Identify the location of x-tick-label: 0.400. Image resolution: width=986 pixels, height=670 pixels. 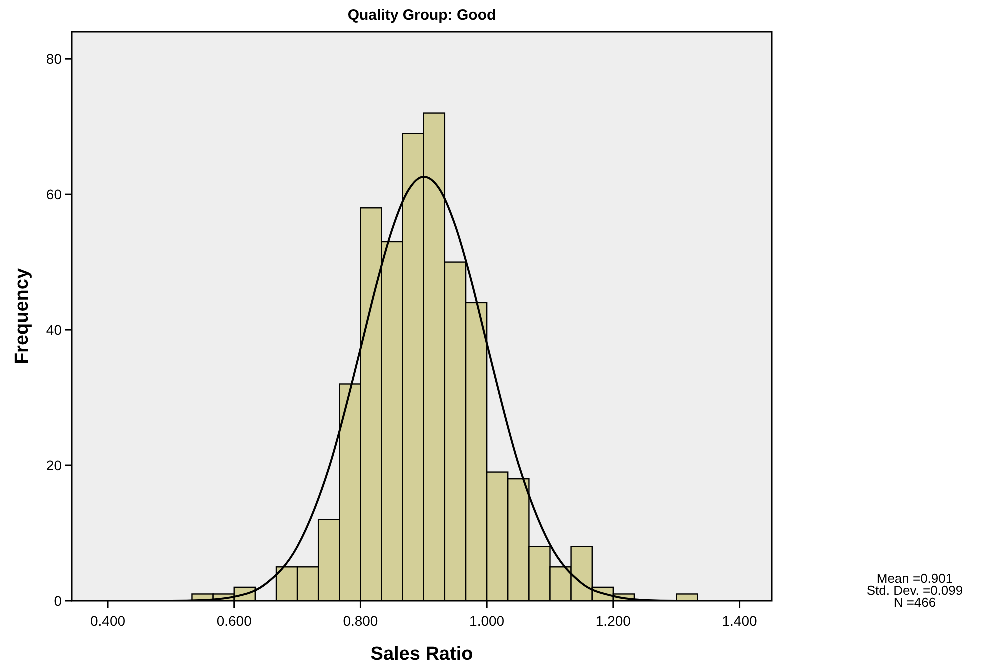
(108, 621).